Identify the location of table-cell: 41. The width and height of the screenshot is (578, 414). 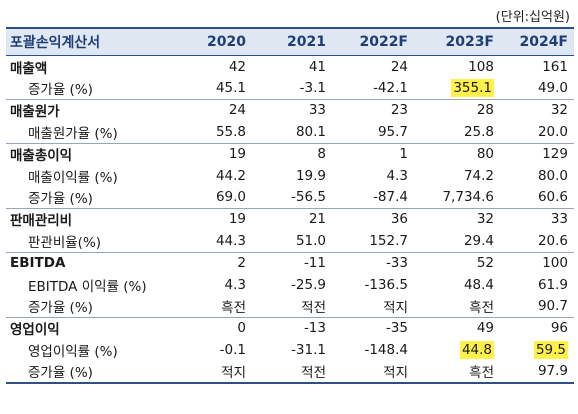
(292, 66).